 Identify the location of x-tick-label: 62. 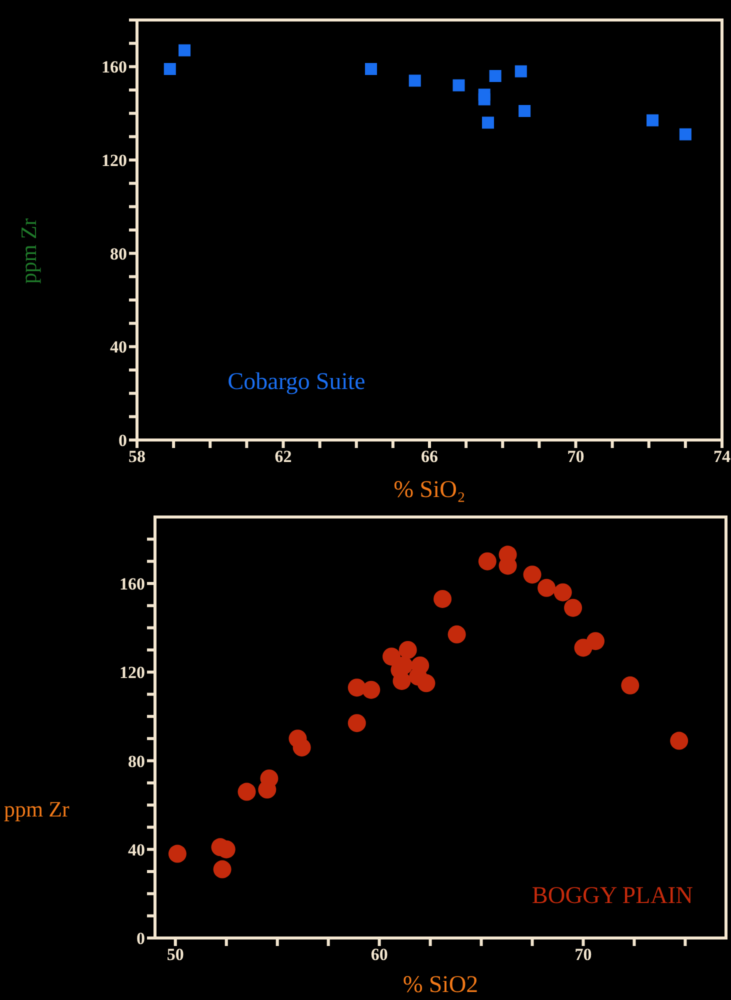
(283, 456).